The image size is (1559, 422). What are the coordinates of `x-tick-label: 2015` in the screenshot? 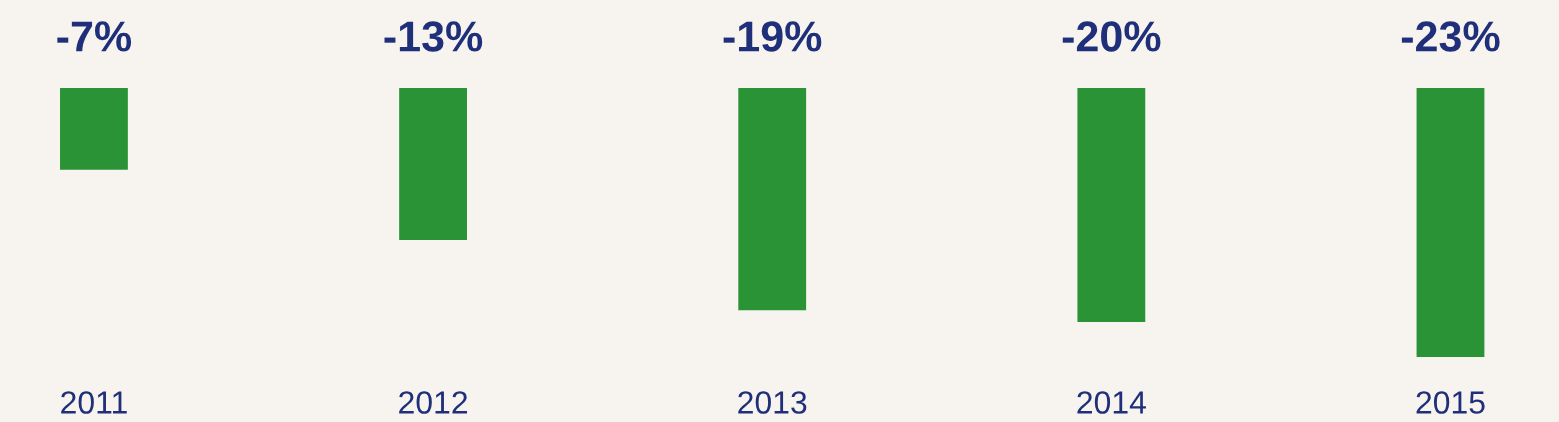 It's located at (1450, 402).